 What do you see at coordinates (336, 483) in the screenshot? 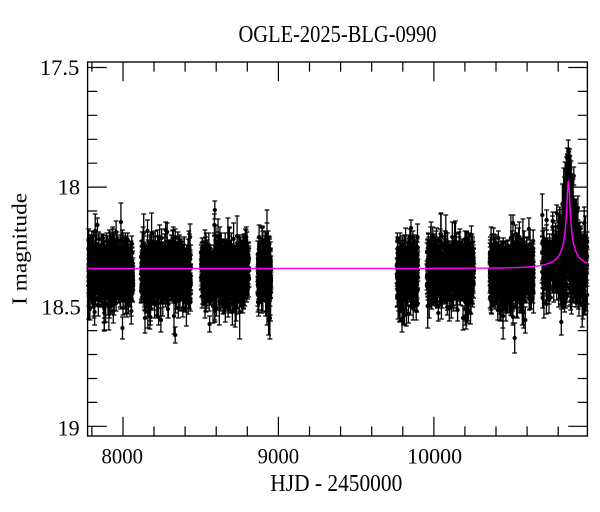
I see `svg-text: HJD - 2450000` at bounding box center [336, 483].